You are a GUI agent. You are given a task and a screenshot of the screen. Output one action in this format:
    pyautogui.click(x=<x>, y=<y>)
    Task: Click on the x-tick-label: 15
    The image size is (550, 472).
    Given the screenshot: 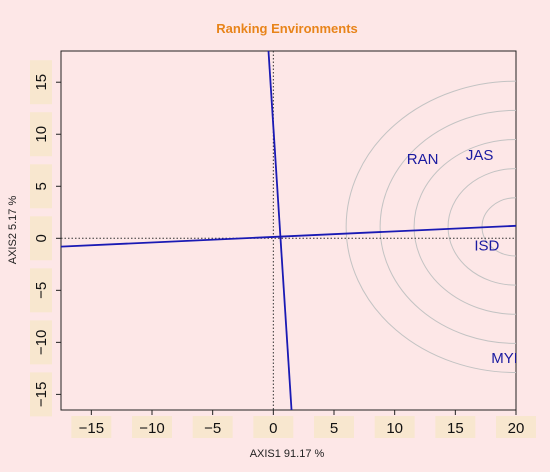 What is the action you would take?
    pyautogui.click(x=455, y=428)
    